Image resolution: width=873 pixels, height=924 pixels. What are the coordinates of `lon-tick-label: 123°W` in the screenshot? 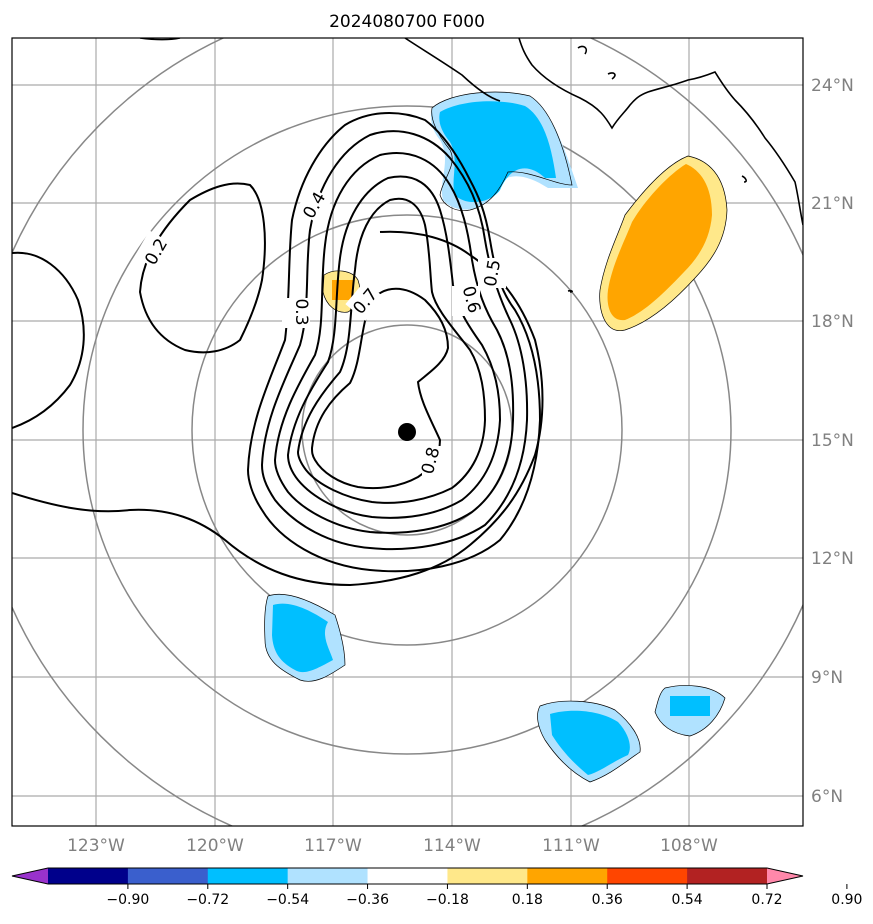 It's located at (96, 846).